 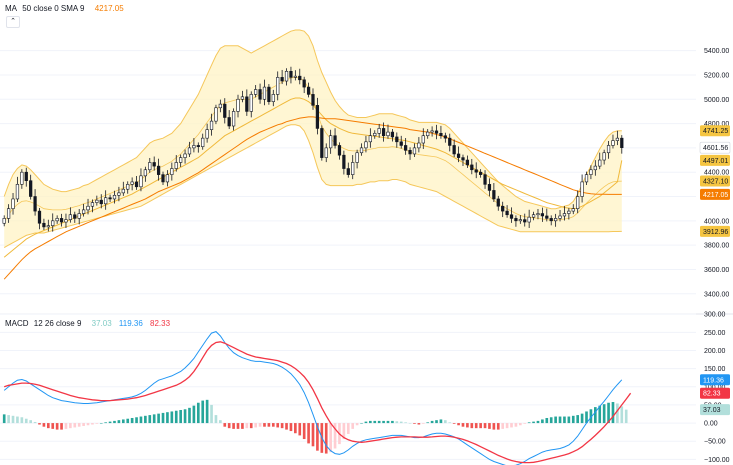 What do you see at coordinates (715, 315) in the screenshot?
I see `y-tick-label: 300.00` at bounding box center [715, 315].